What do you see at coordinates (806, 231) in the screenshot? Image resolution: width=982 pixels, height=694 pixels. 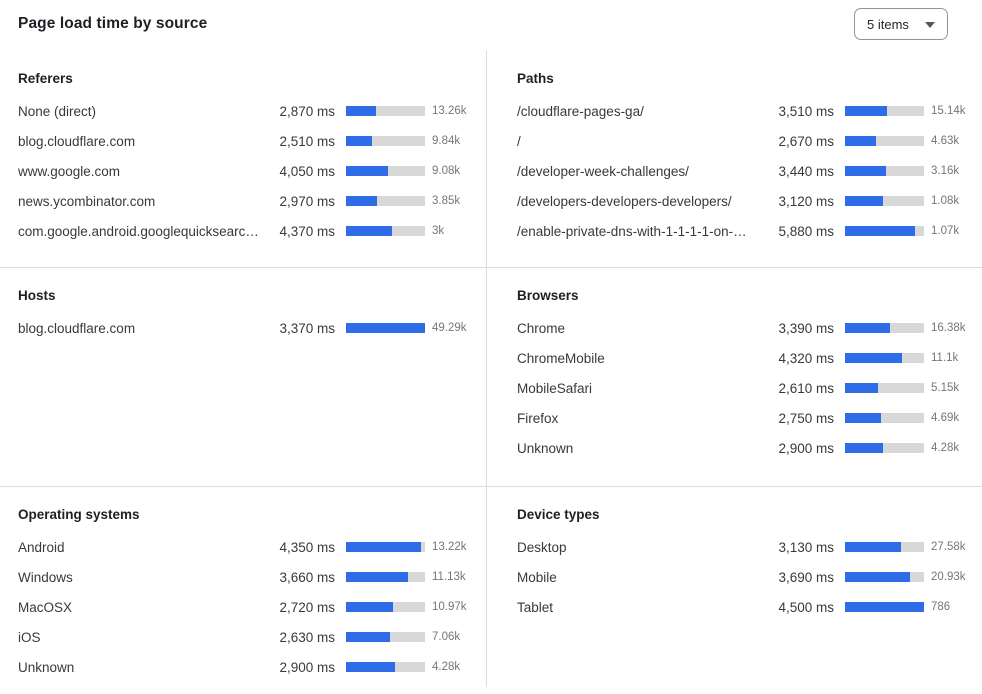 I see `row-load-time: 5,880 ms` at bounding box center [806, 231].